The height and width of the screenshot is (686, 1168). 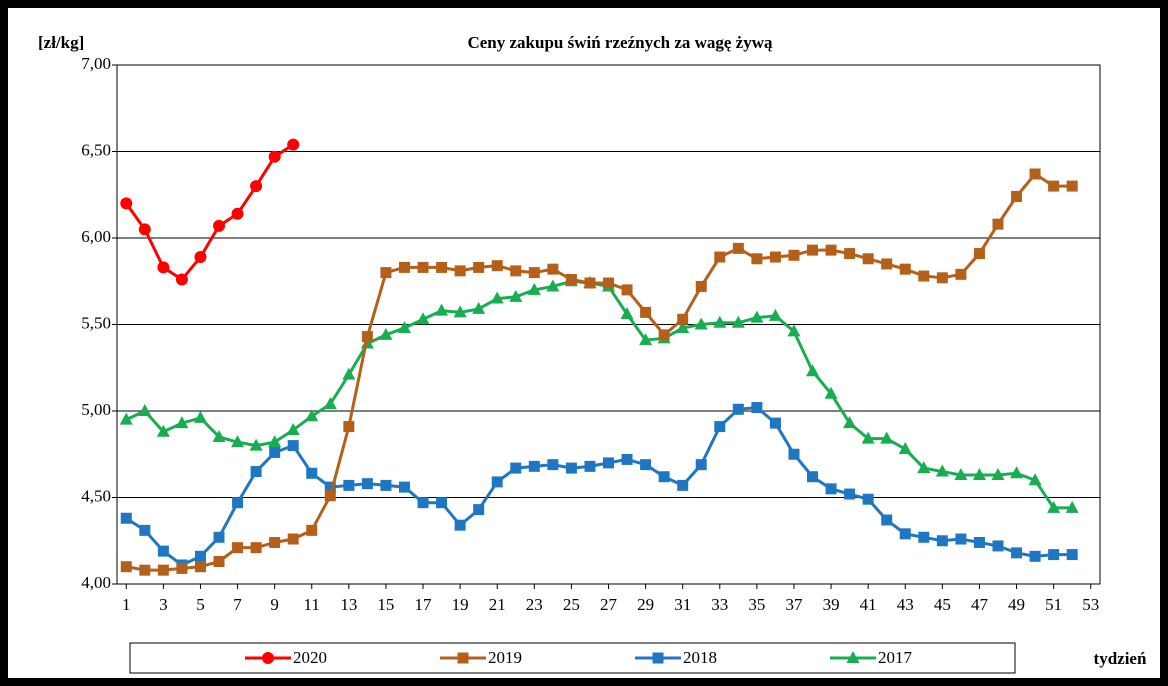 What do you see at coordinates (572, 658) in the screenshot?
I see `legend-box` at bounding box center [572, 658].